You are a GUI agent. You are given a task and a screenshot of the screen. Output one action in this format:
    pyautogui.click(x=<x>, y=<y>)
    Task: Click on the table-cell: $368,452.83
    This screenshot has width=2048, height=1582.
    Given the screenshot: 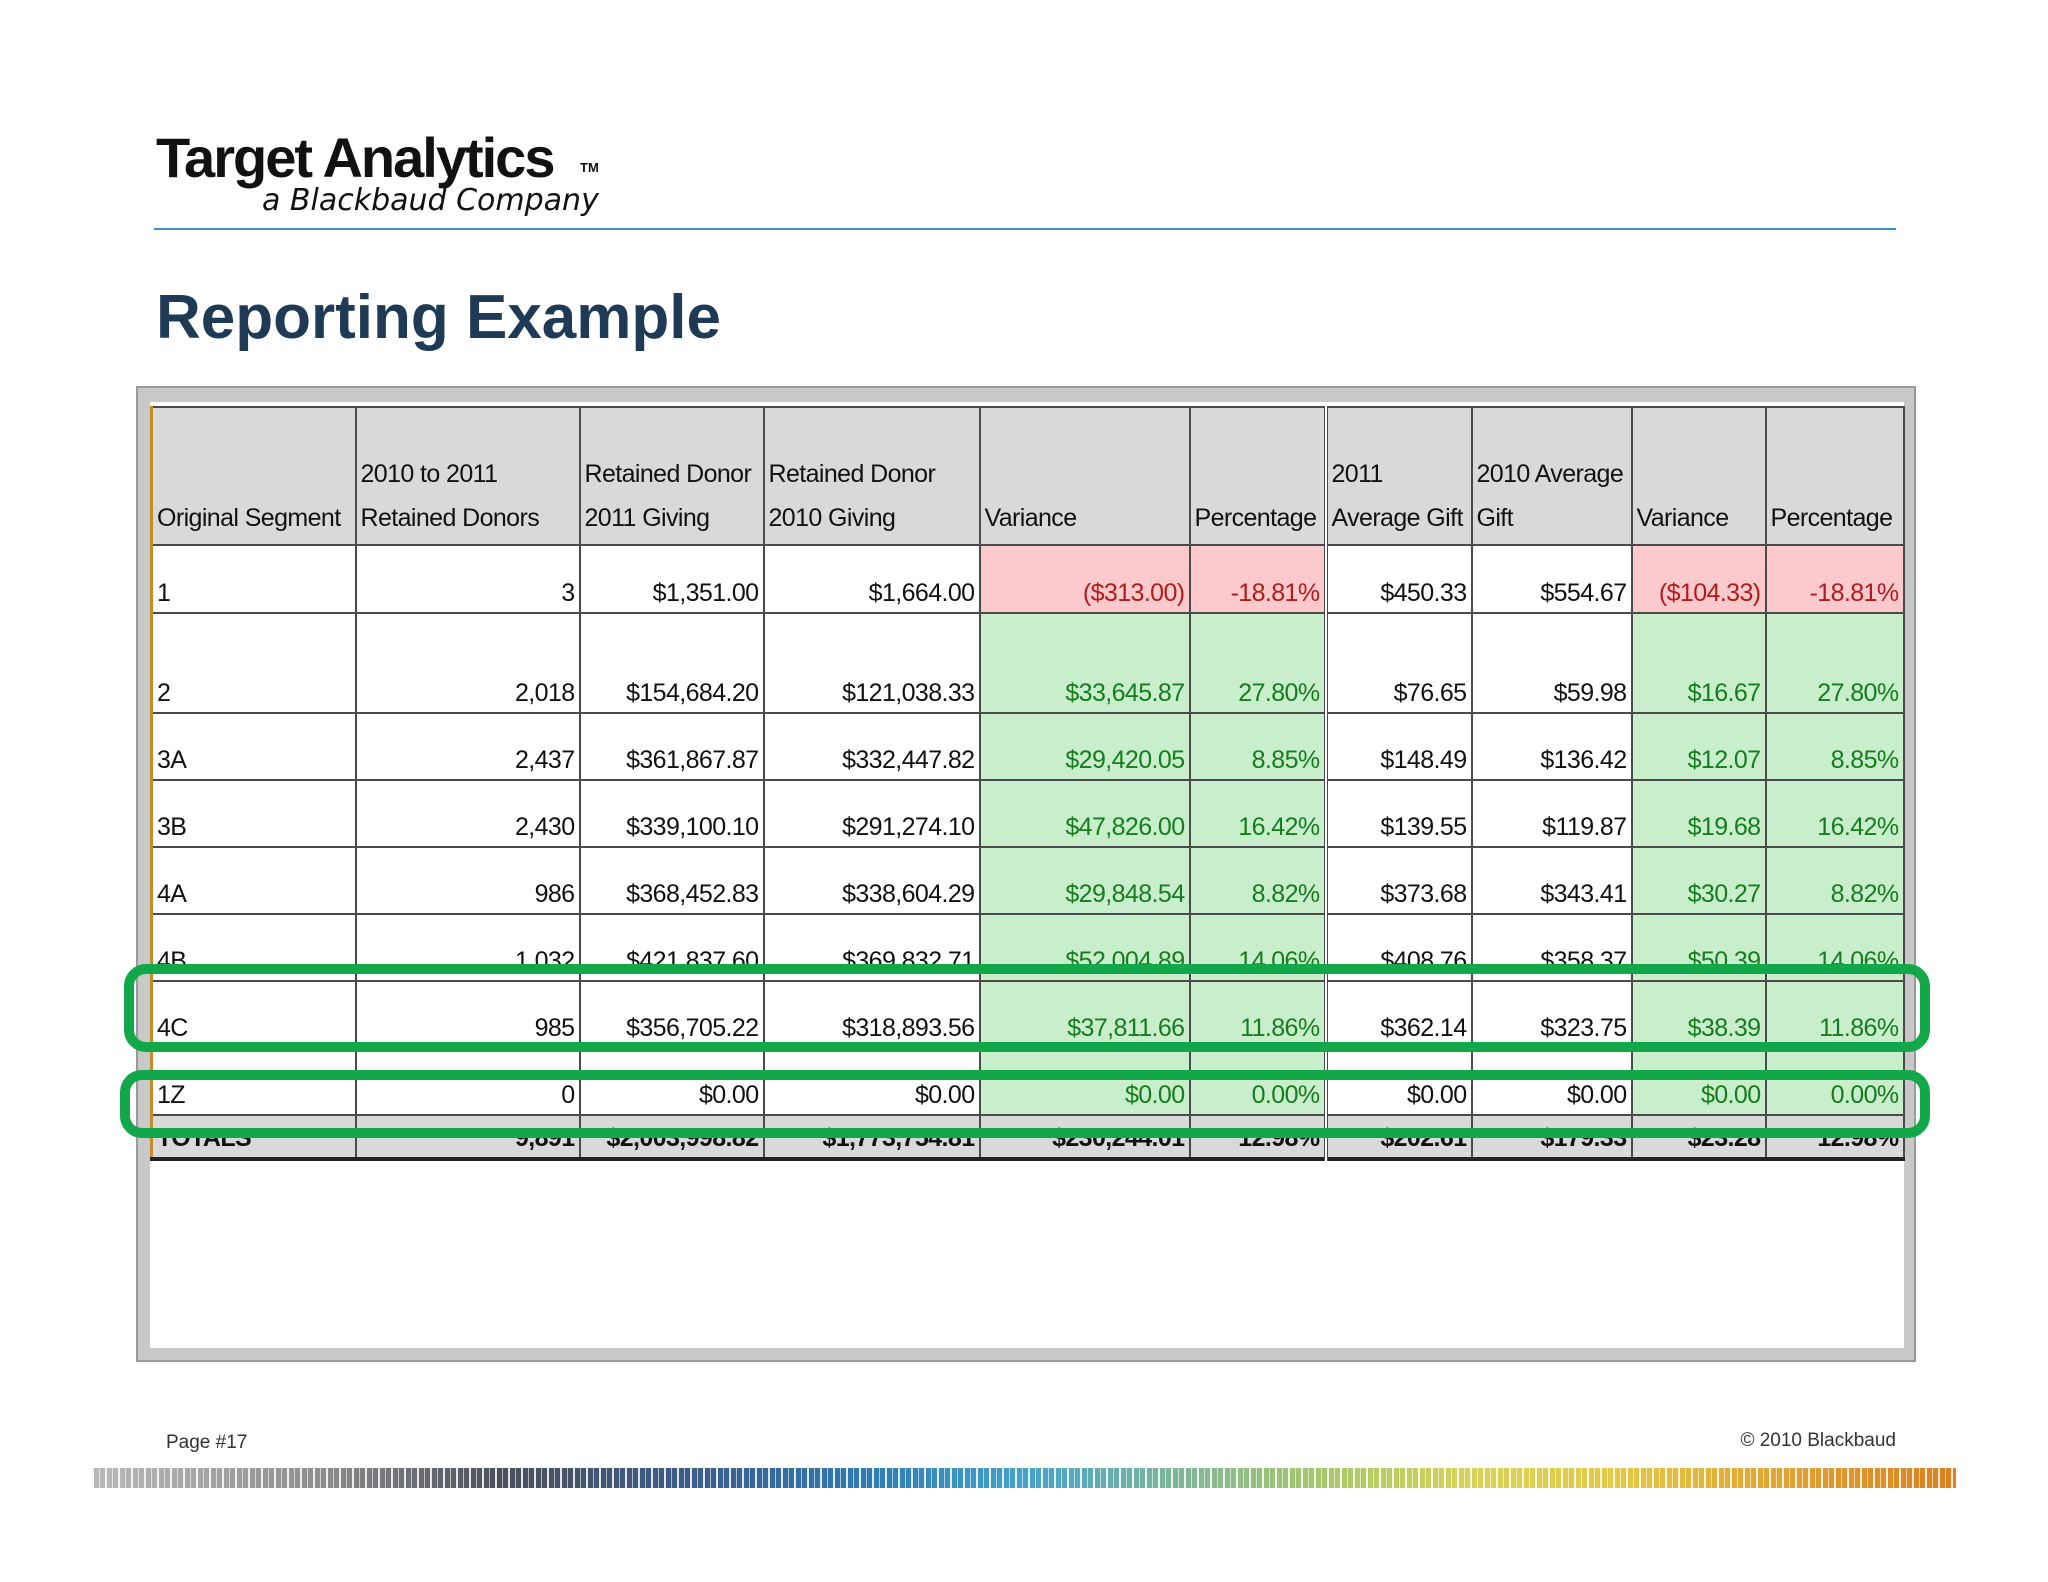 What is the action you would take?
    pyautogui.click(x=671, y=880)
    